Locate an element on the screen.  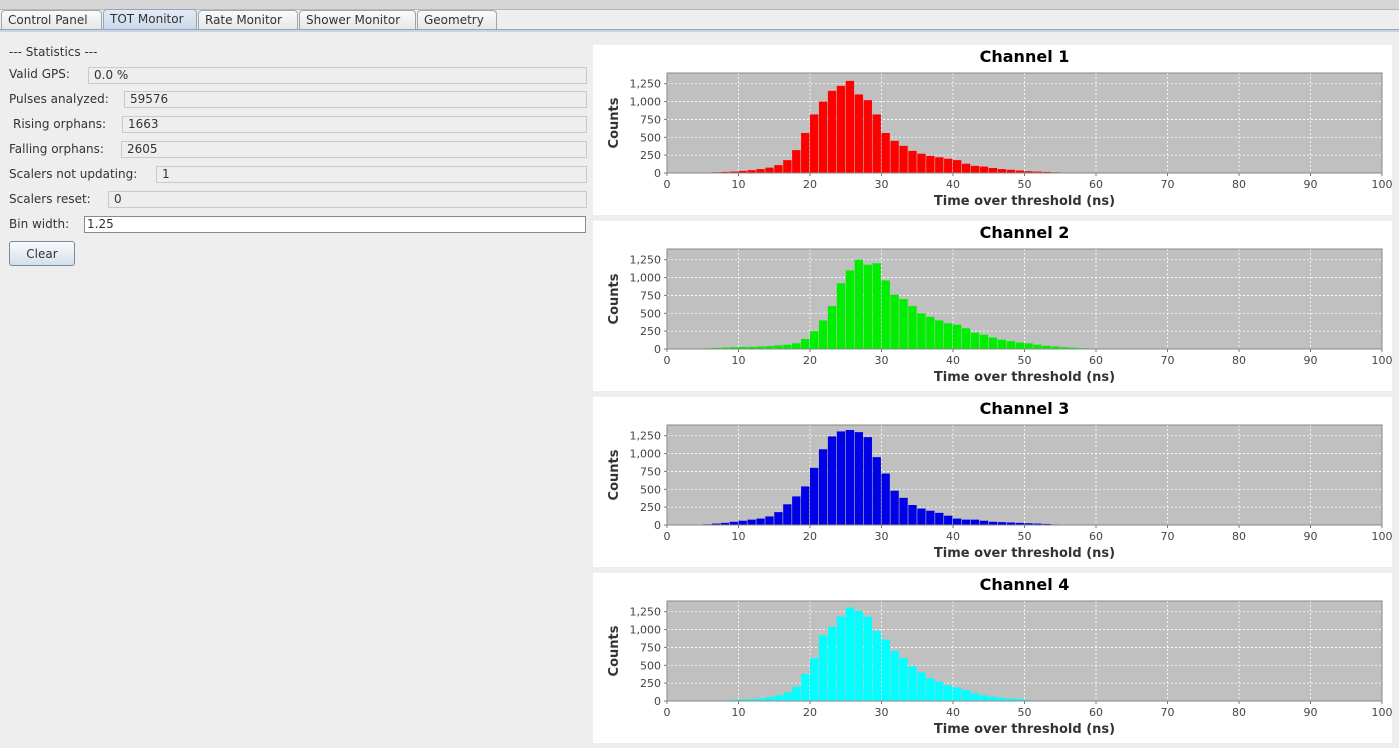
bin-width-input: 1.25 is located at coordinates (335, 224).